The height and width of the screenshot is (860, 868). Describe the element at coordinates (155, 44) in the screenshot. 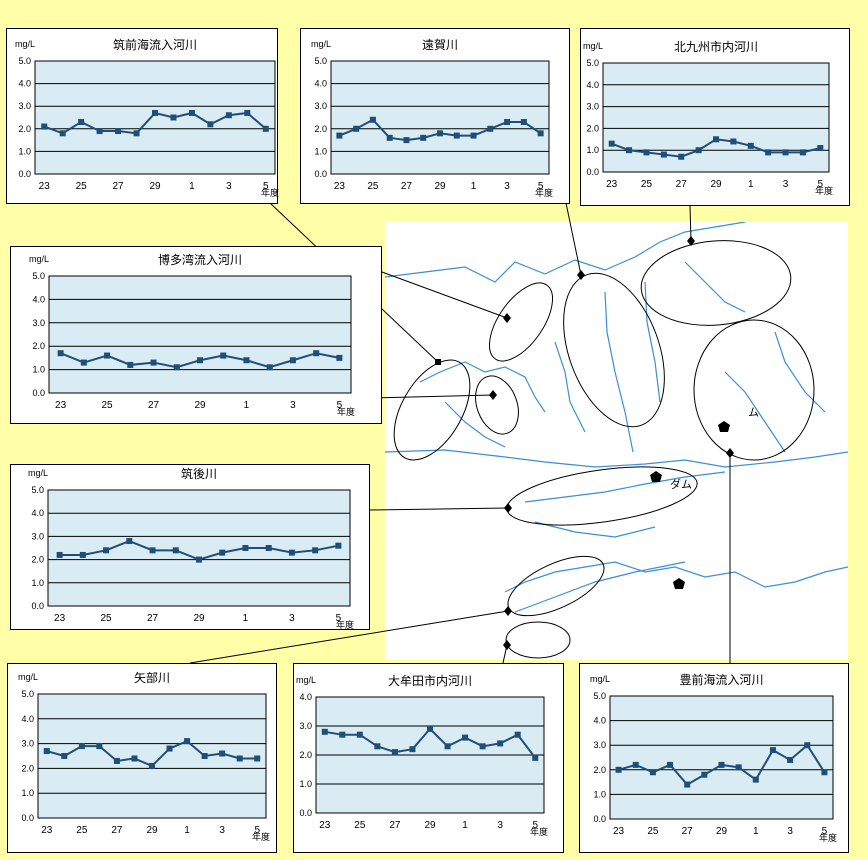

I see `chart-title: 筑前海流入河川` at that location.